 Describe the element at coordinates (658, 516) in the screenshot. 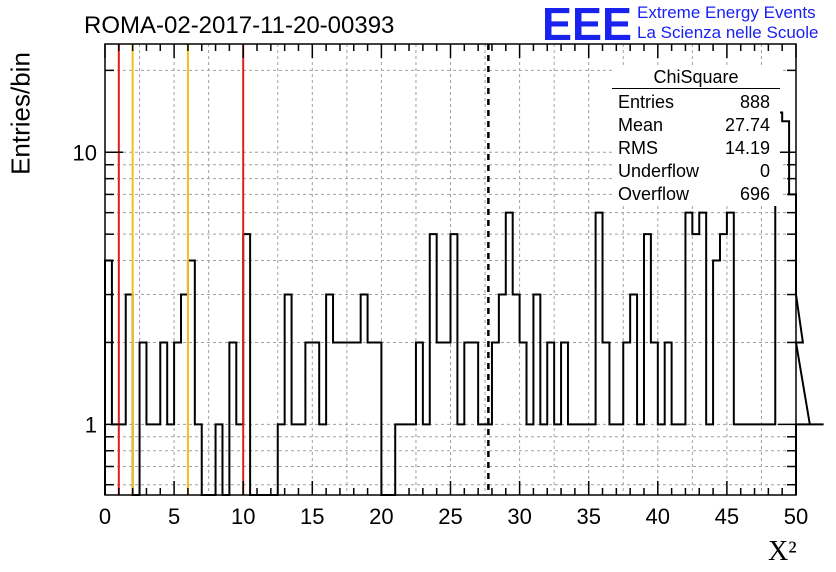

I see `x-tick-label: 40` at that location.